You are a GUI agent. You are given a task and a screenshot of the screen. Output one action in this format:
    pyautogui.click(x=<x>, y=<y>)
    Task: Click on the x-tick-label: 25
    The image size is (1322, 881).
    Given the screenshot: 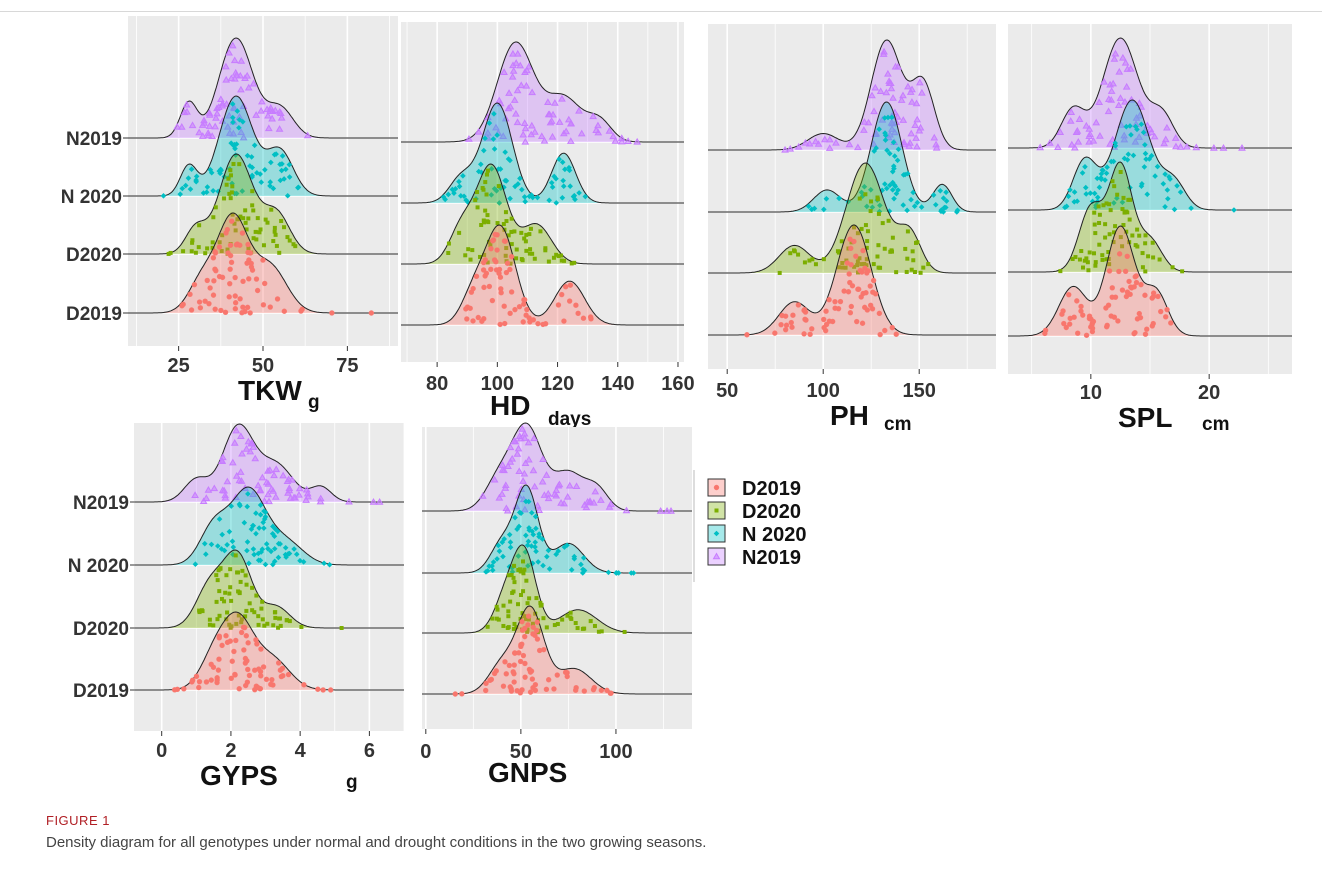 What is the action you would take?
    pyautogui.click(x=179, y=366)
    